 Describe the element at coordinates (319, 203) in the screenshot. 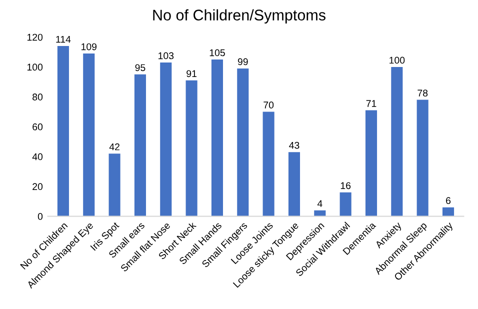

I see `data-label: 4` at that location.